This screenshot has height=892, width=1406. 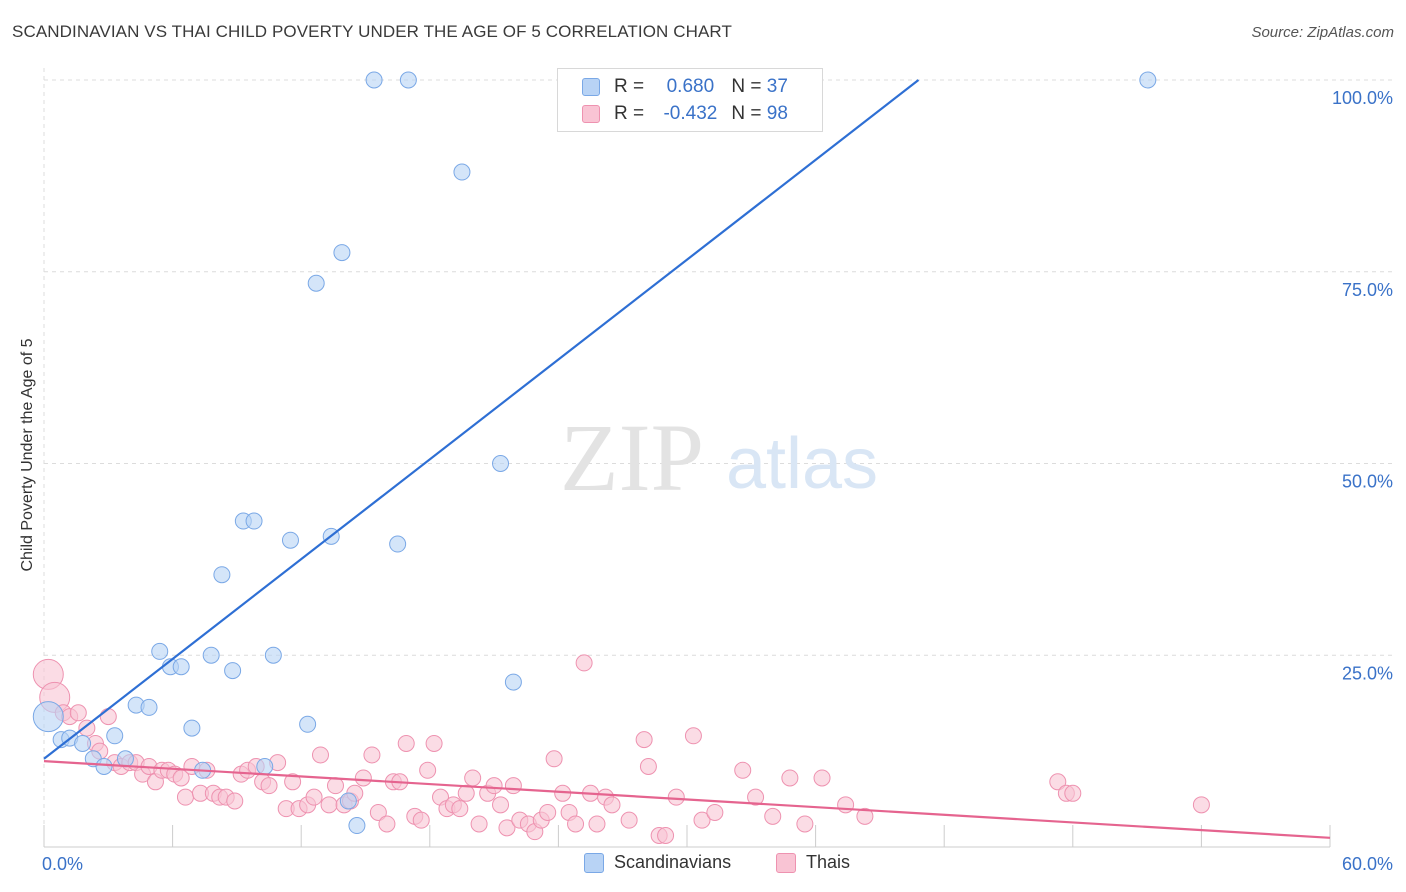 I want to click on legend-item-scandinavians: Scandinavians, so click(x=657, y=862).